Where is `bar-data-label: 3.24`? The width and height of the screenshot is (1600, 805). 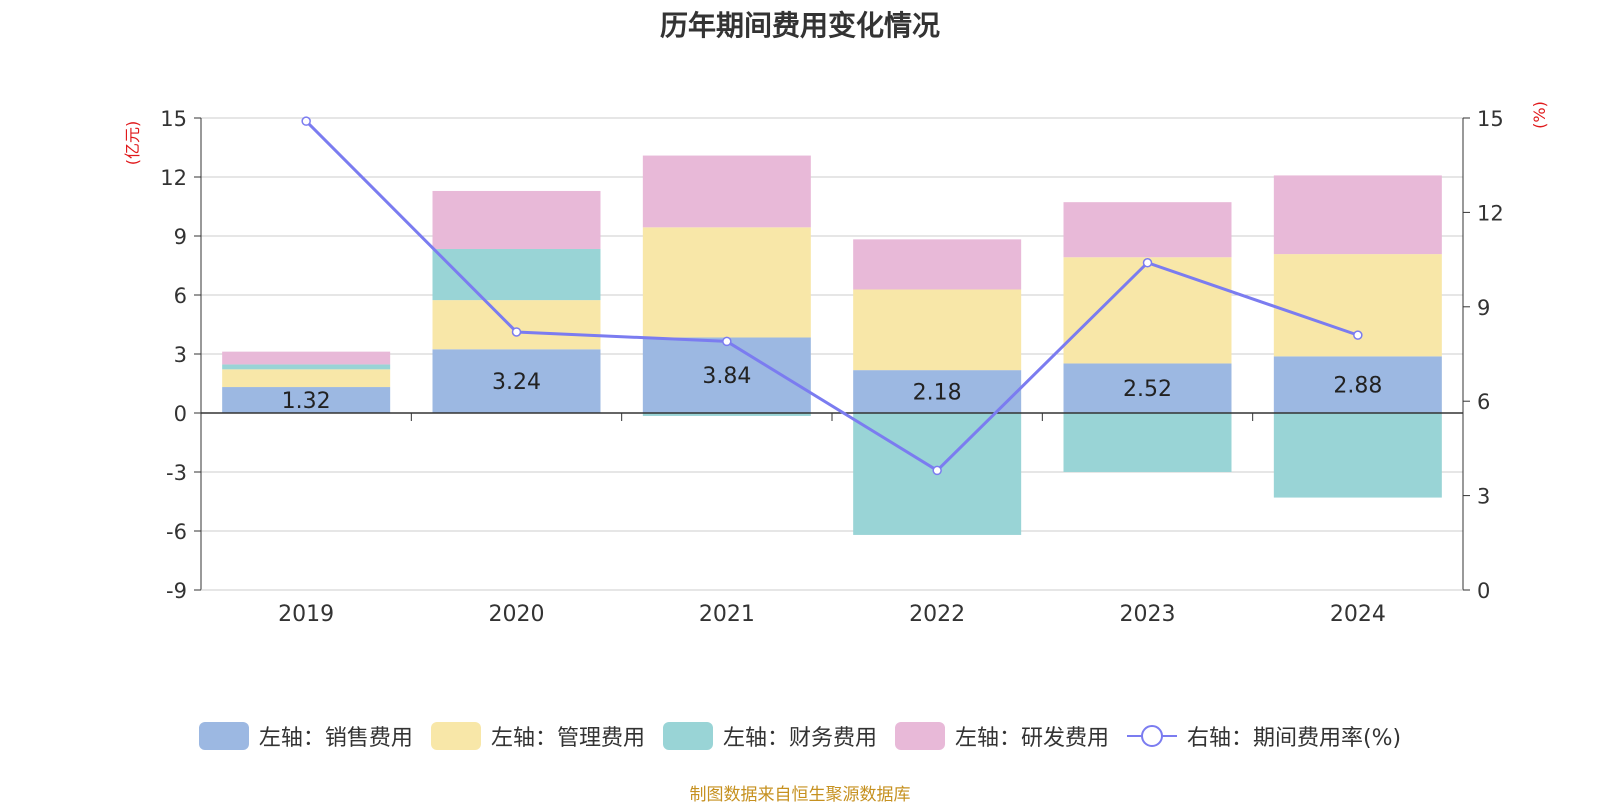
bar-data-label: 3.24 is located at coordinates (516, 382).